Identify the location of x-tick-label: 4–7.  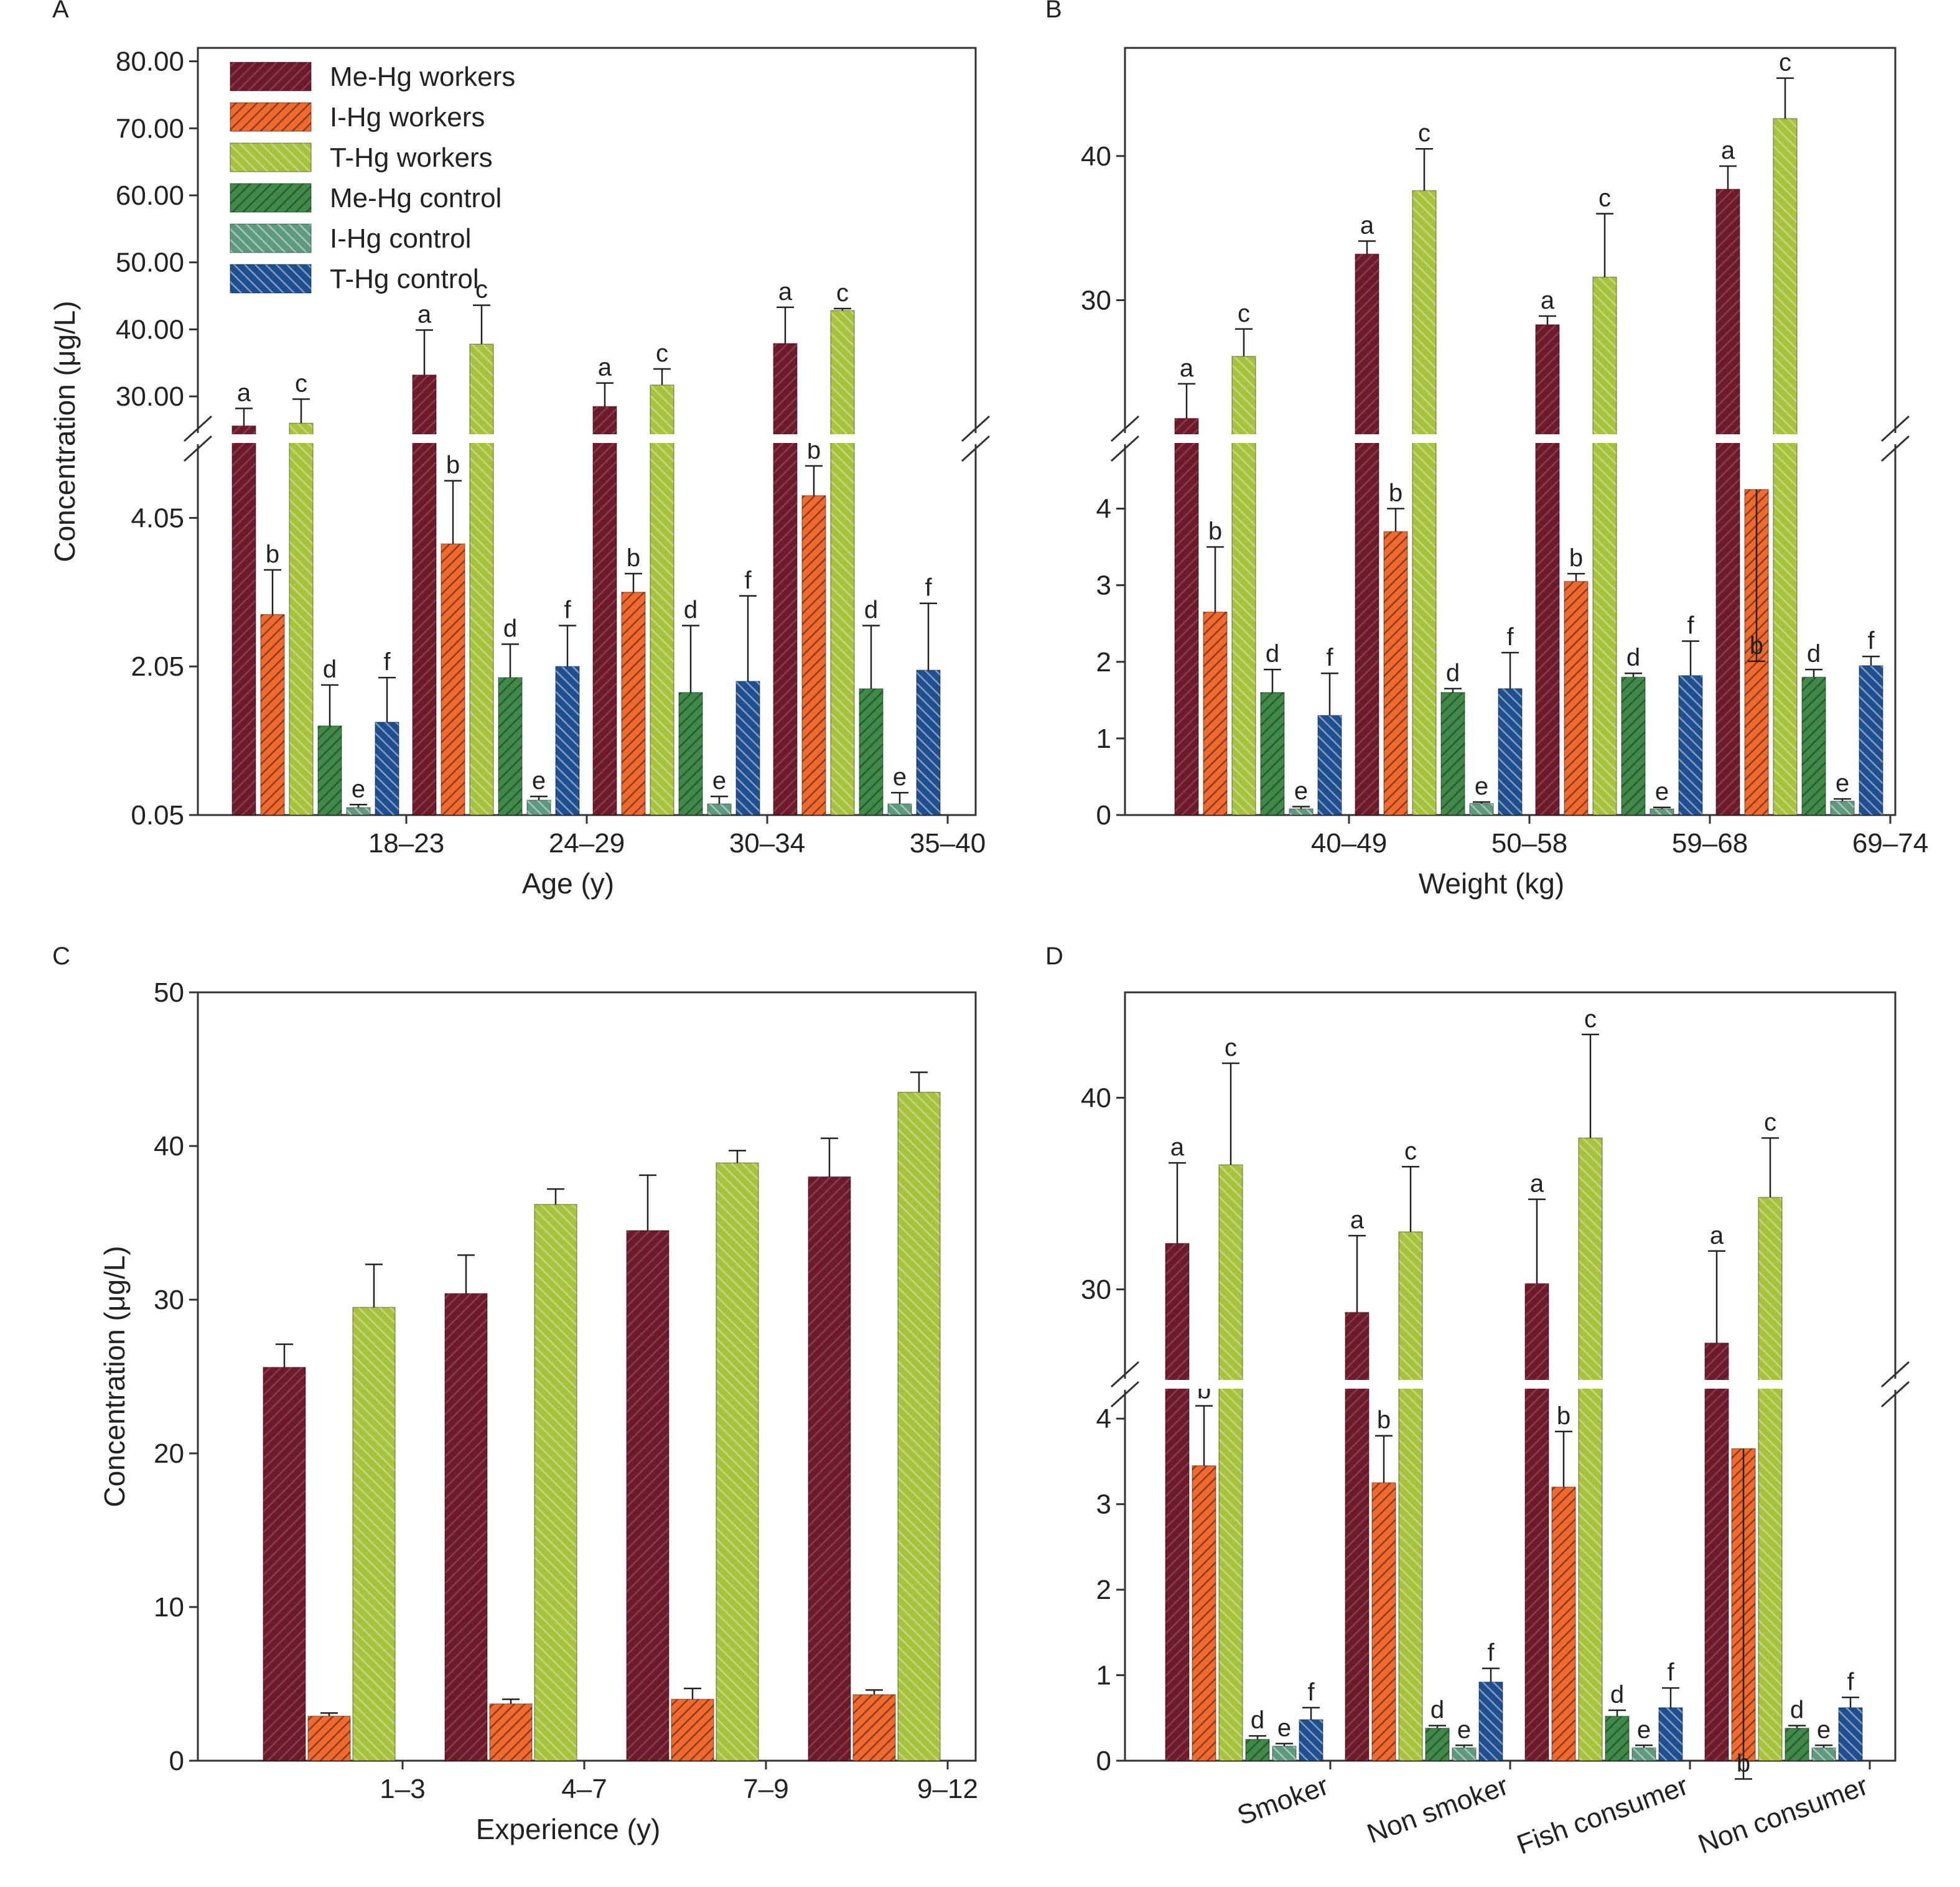
(584, 1789).